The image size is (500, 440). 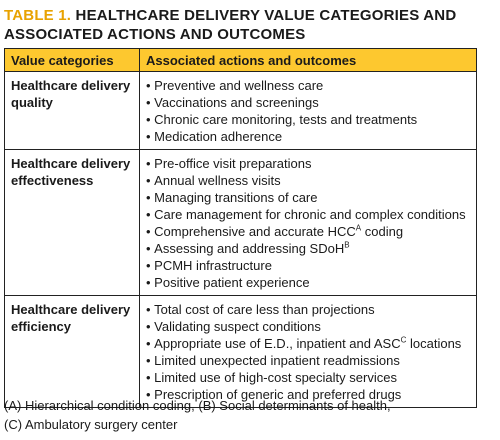 I want to click on list-item: Total cost of care less than projections, so click(x=308, y=309).